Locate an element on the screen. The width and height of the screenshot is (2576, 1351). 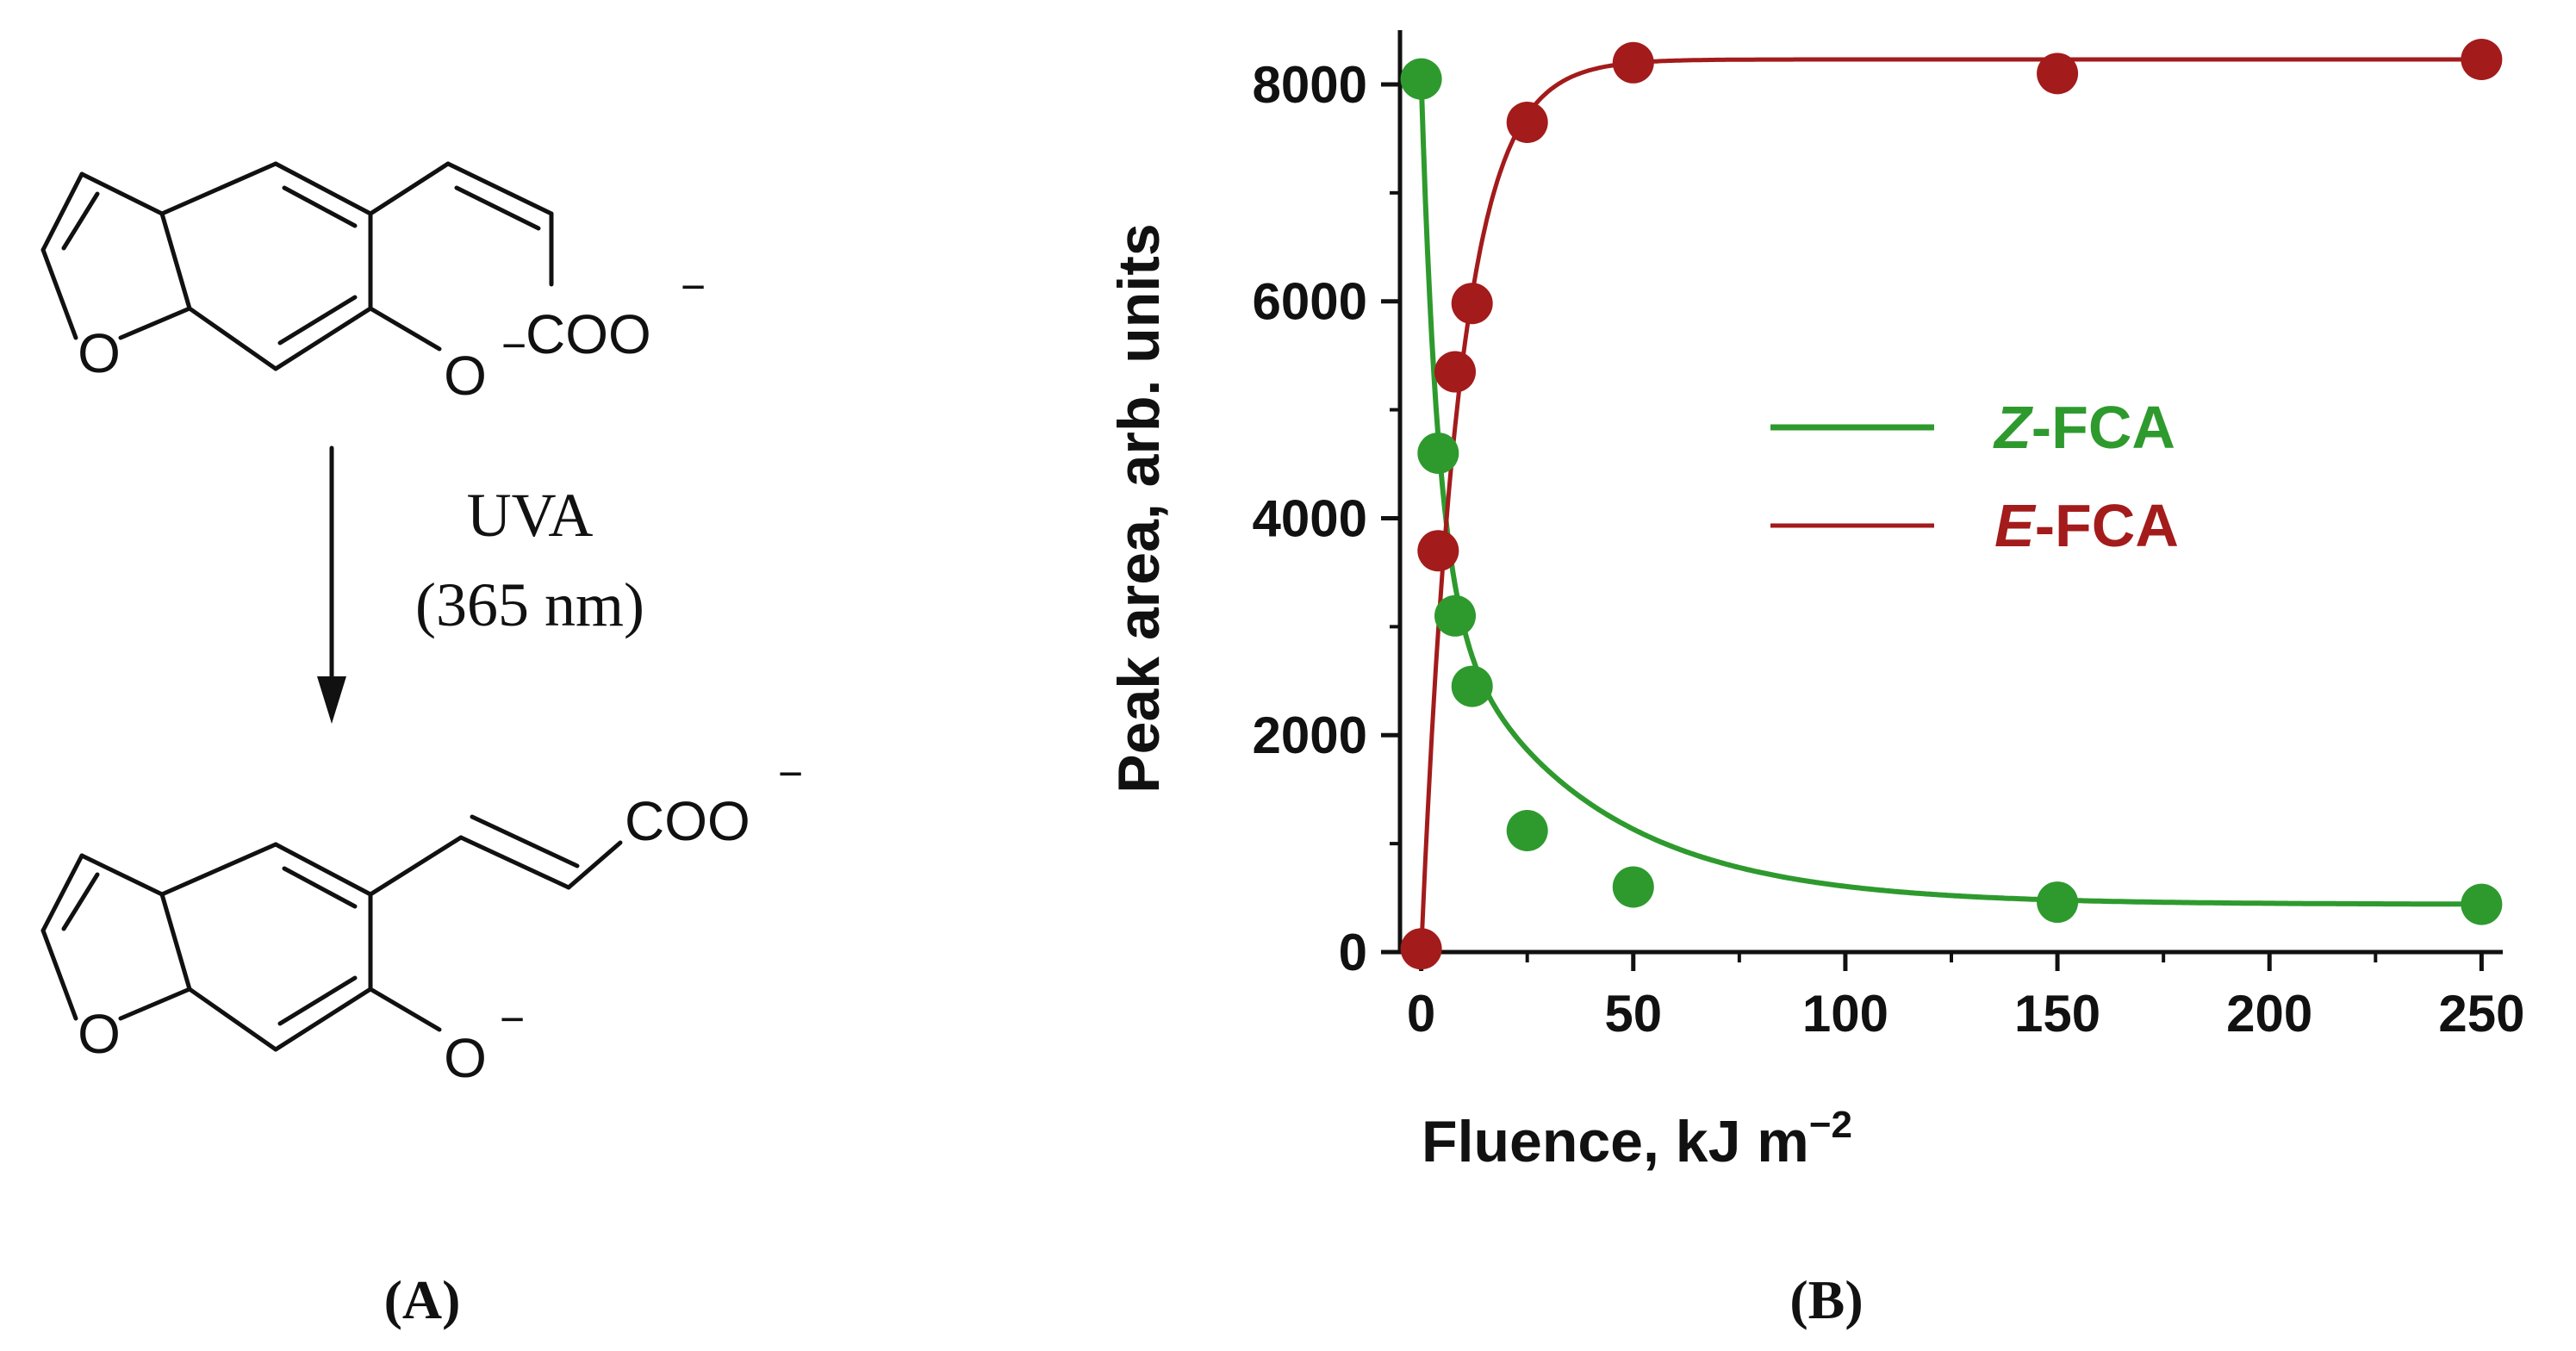
legend-label-z: Z-FCA is located at coordinates (2084, 427).